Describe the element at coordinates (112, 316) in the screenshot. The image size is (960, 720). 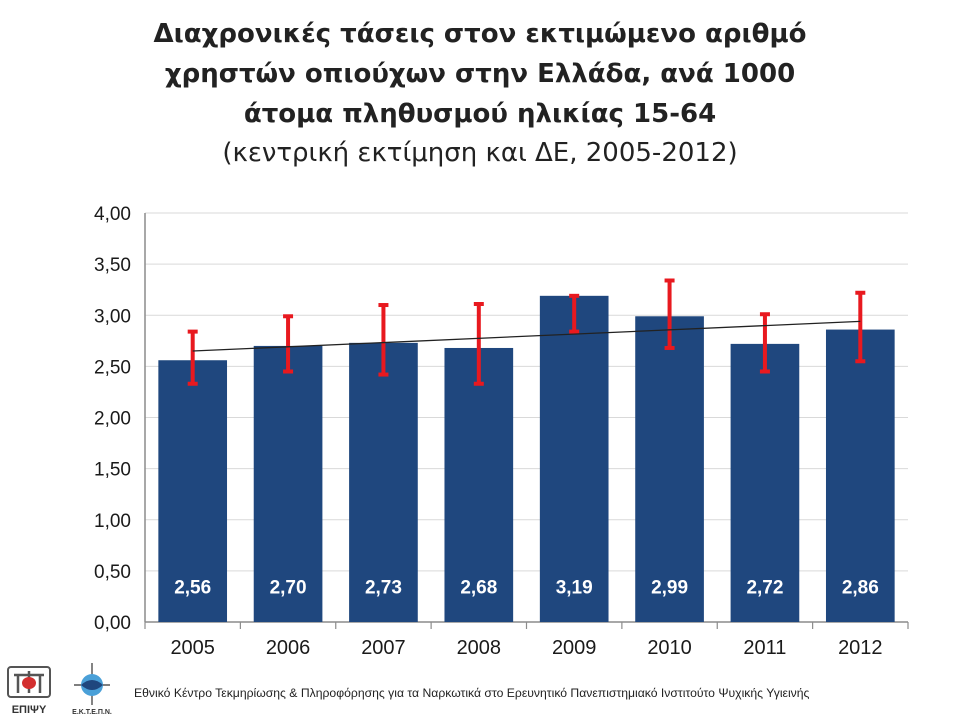
I see `y-tick-label: 3,00` at that location.